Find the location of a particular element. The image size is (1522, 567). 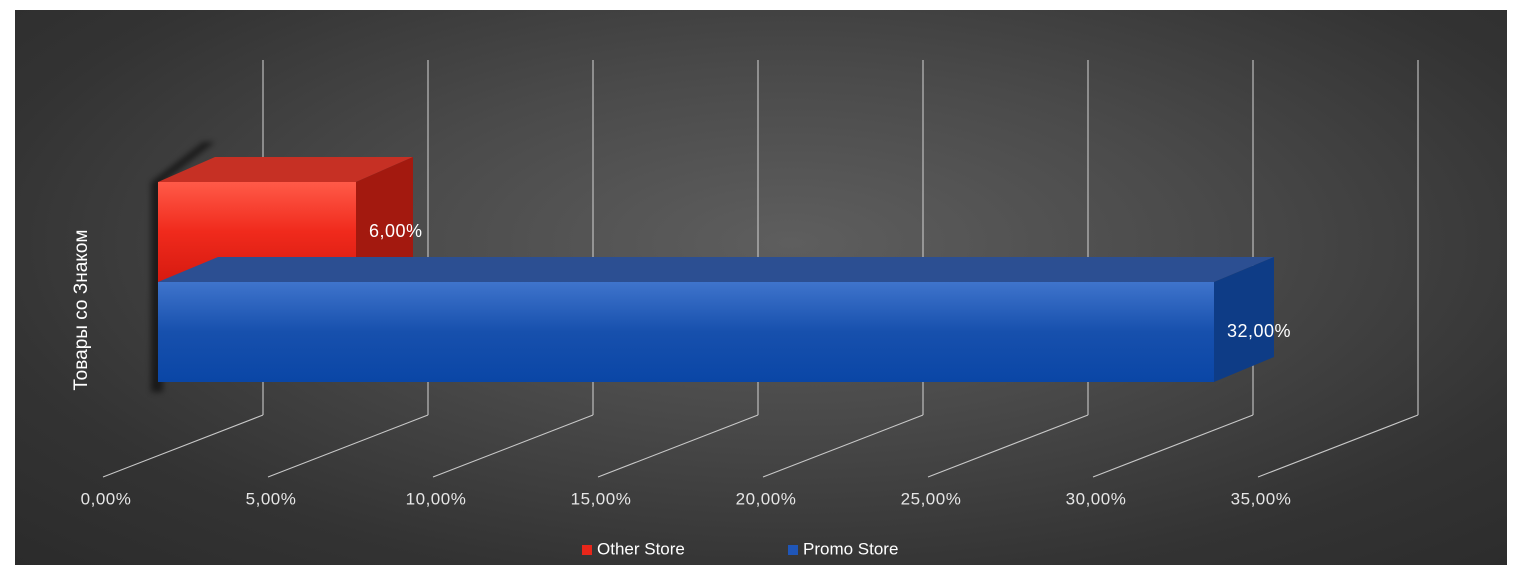

legend-label: Promo Store is located at coordinates (850, 548).